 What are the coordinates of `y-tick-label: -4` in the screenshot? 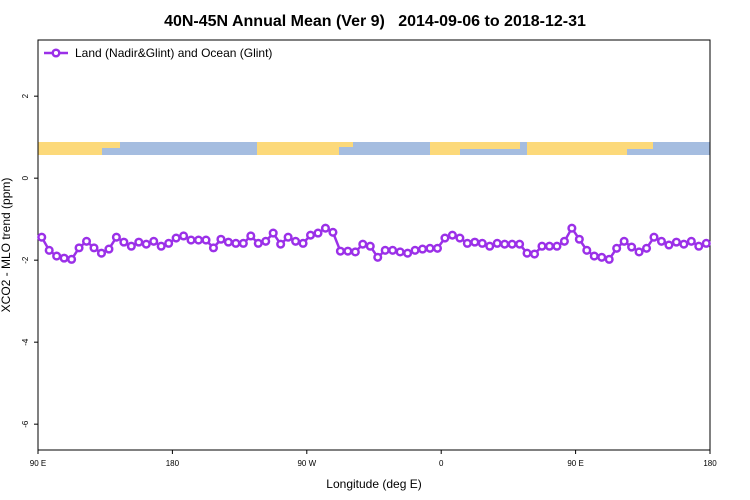 It's located at (25, 342).